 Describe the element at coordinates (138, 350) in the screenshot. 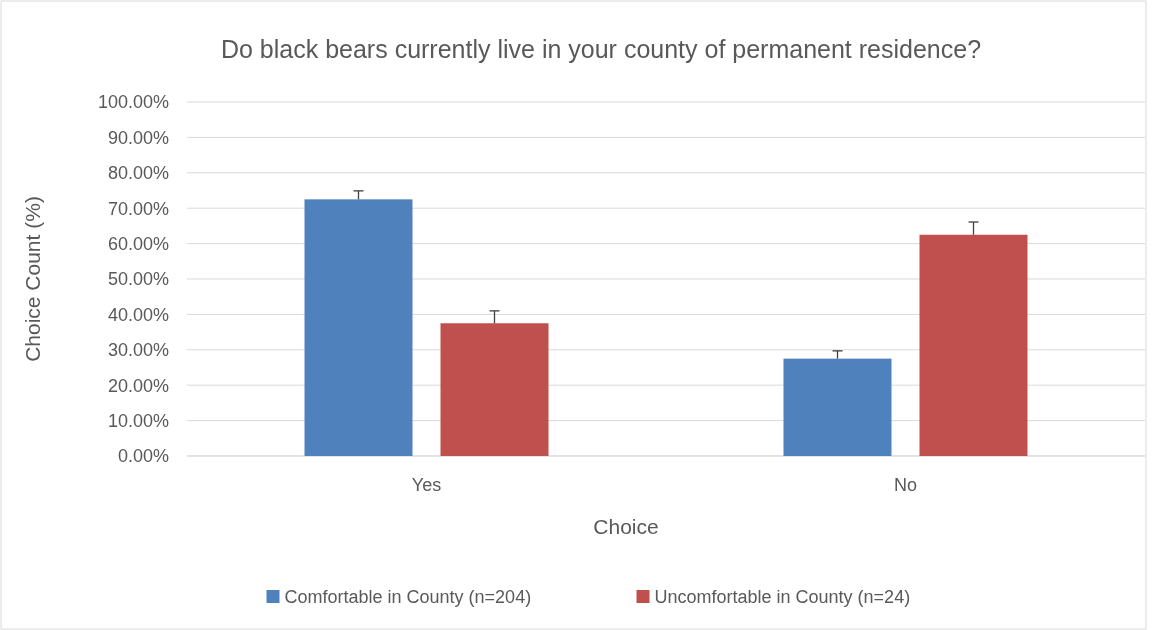

I see `y-tick-label: 30.00%` at that location.